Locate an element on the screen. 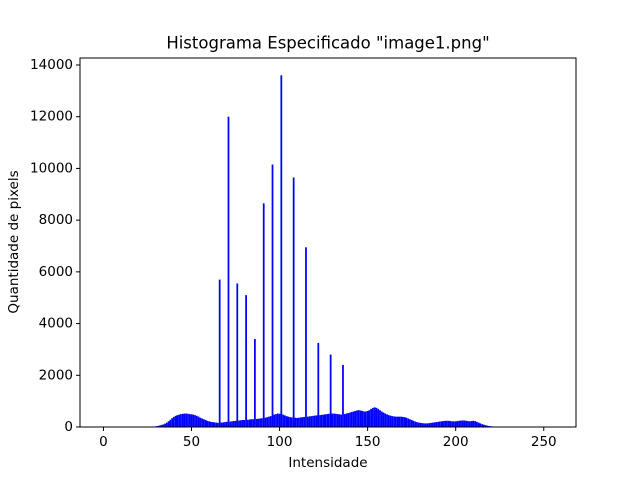  y-tick-label: 0 is located at coordinates (68, 427).